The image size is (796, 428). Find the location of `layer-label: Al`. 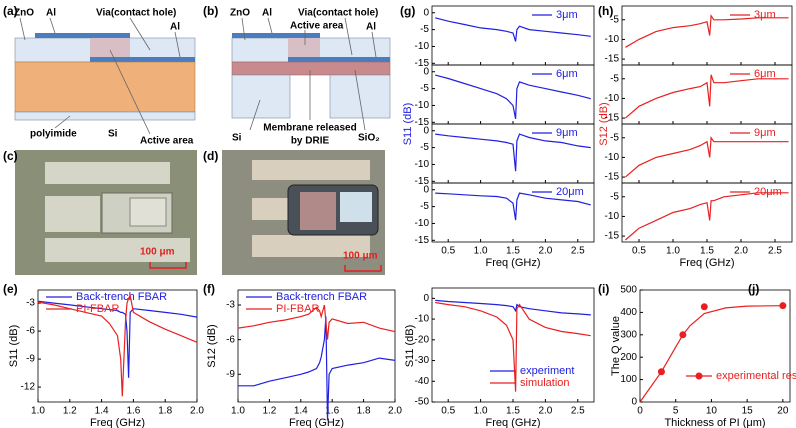

layer-label: Al is located at coordinates (51, 13).